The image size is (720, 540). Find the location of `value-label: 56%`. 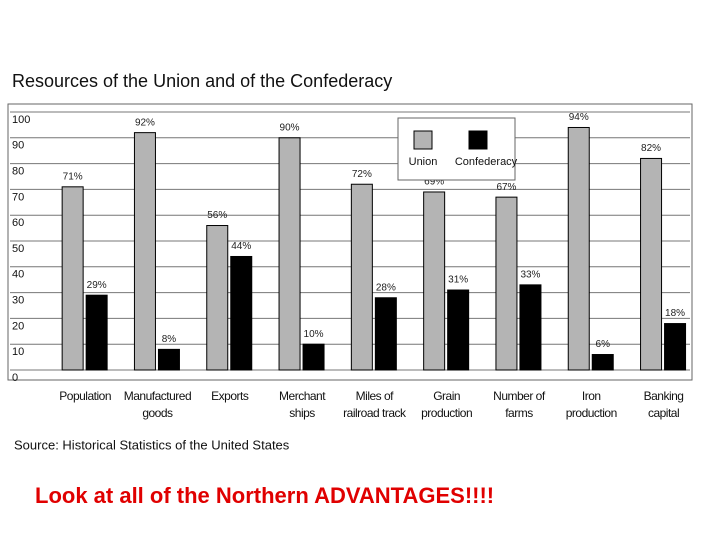

value-label: 56% is located at coordinates (217, 215).